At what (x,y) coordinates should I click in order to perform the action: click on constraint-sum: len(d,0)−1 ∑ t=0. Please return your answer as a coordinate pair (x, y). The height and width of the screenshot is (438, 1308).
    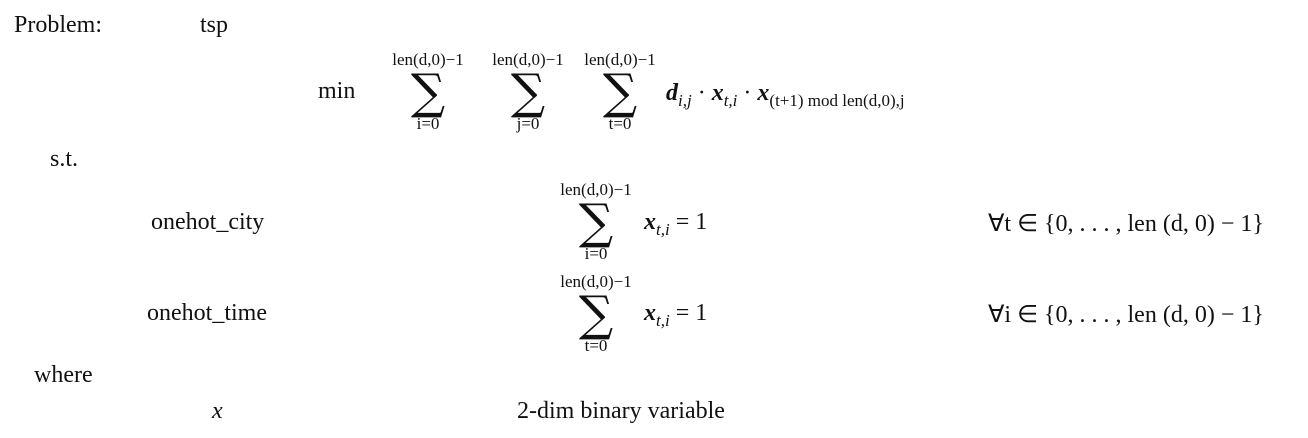
    Looking at the image, I should click on (596, 314).